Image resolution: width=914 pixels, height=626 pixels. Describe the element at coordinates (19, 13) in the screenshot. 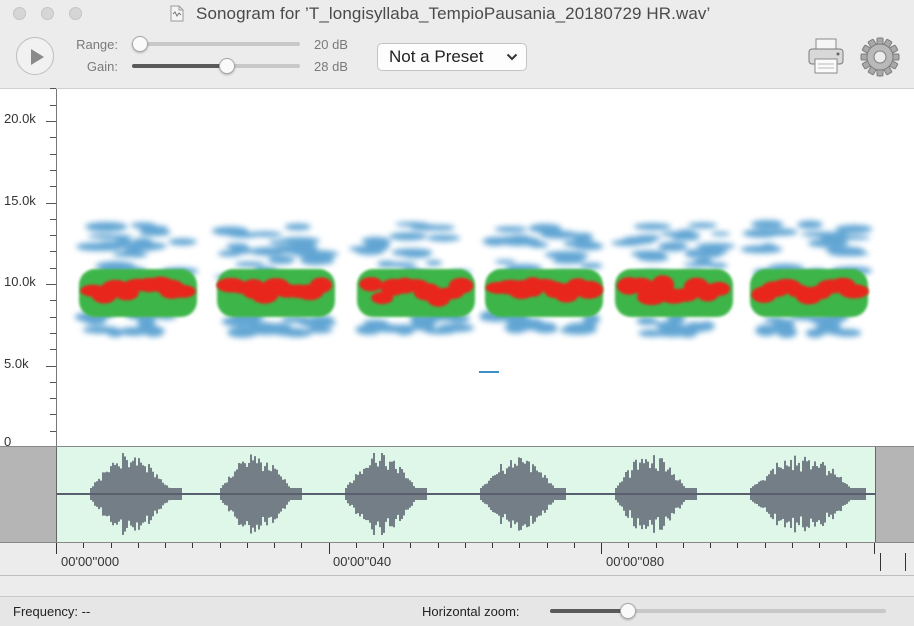

I see `close-window-button` at that location.